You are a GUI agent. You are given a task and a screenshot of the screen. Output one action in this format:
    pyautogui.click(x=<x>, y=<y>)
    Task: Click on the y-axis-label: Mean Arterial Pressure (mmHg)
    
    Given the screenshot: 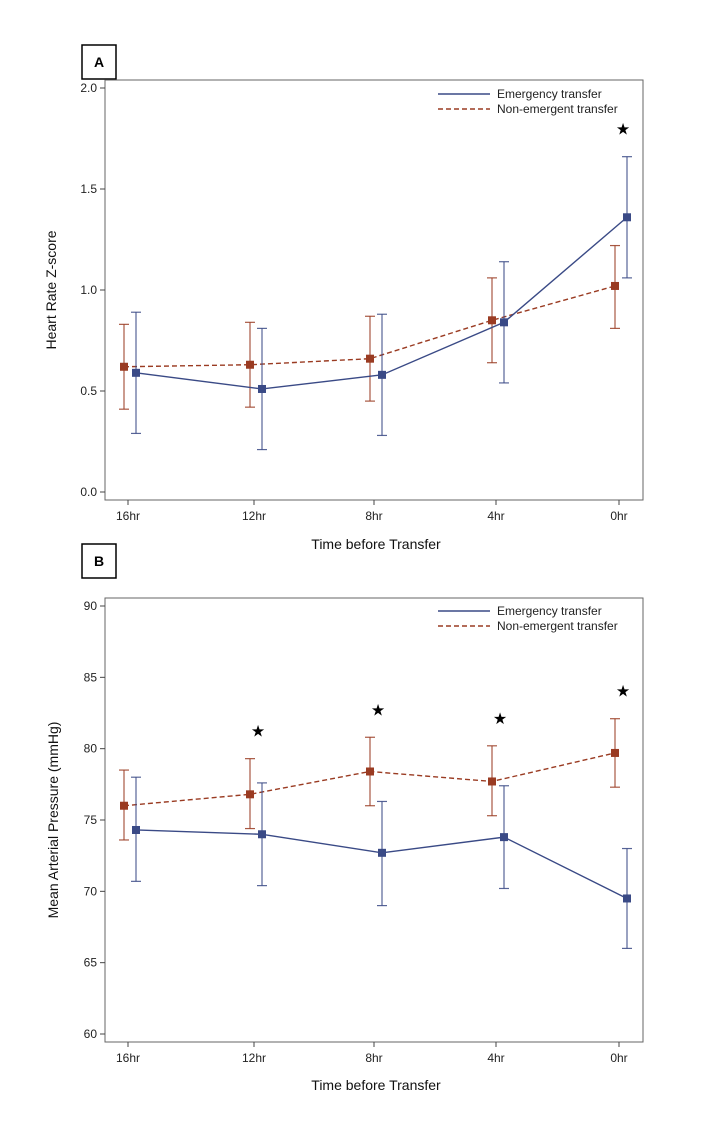 What is the action you would take?
    pyautogui.click(x=53, y=820)
    